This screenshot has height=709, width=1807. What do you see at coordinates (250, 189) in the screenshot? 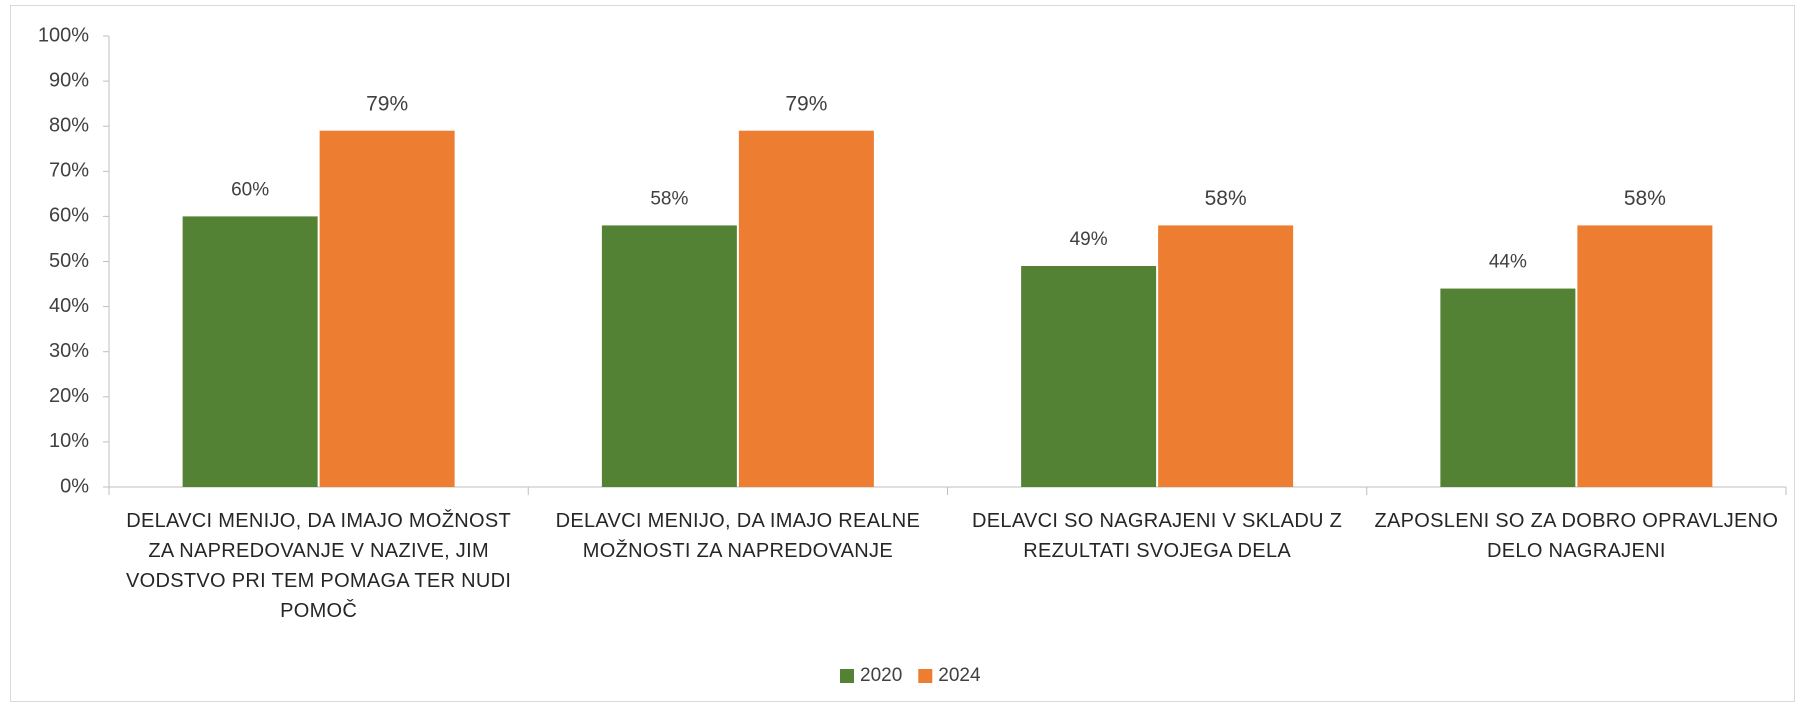
I see `value-label: 60%` at bounding box center [250, 189].